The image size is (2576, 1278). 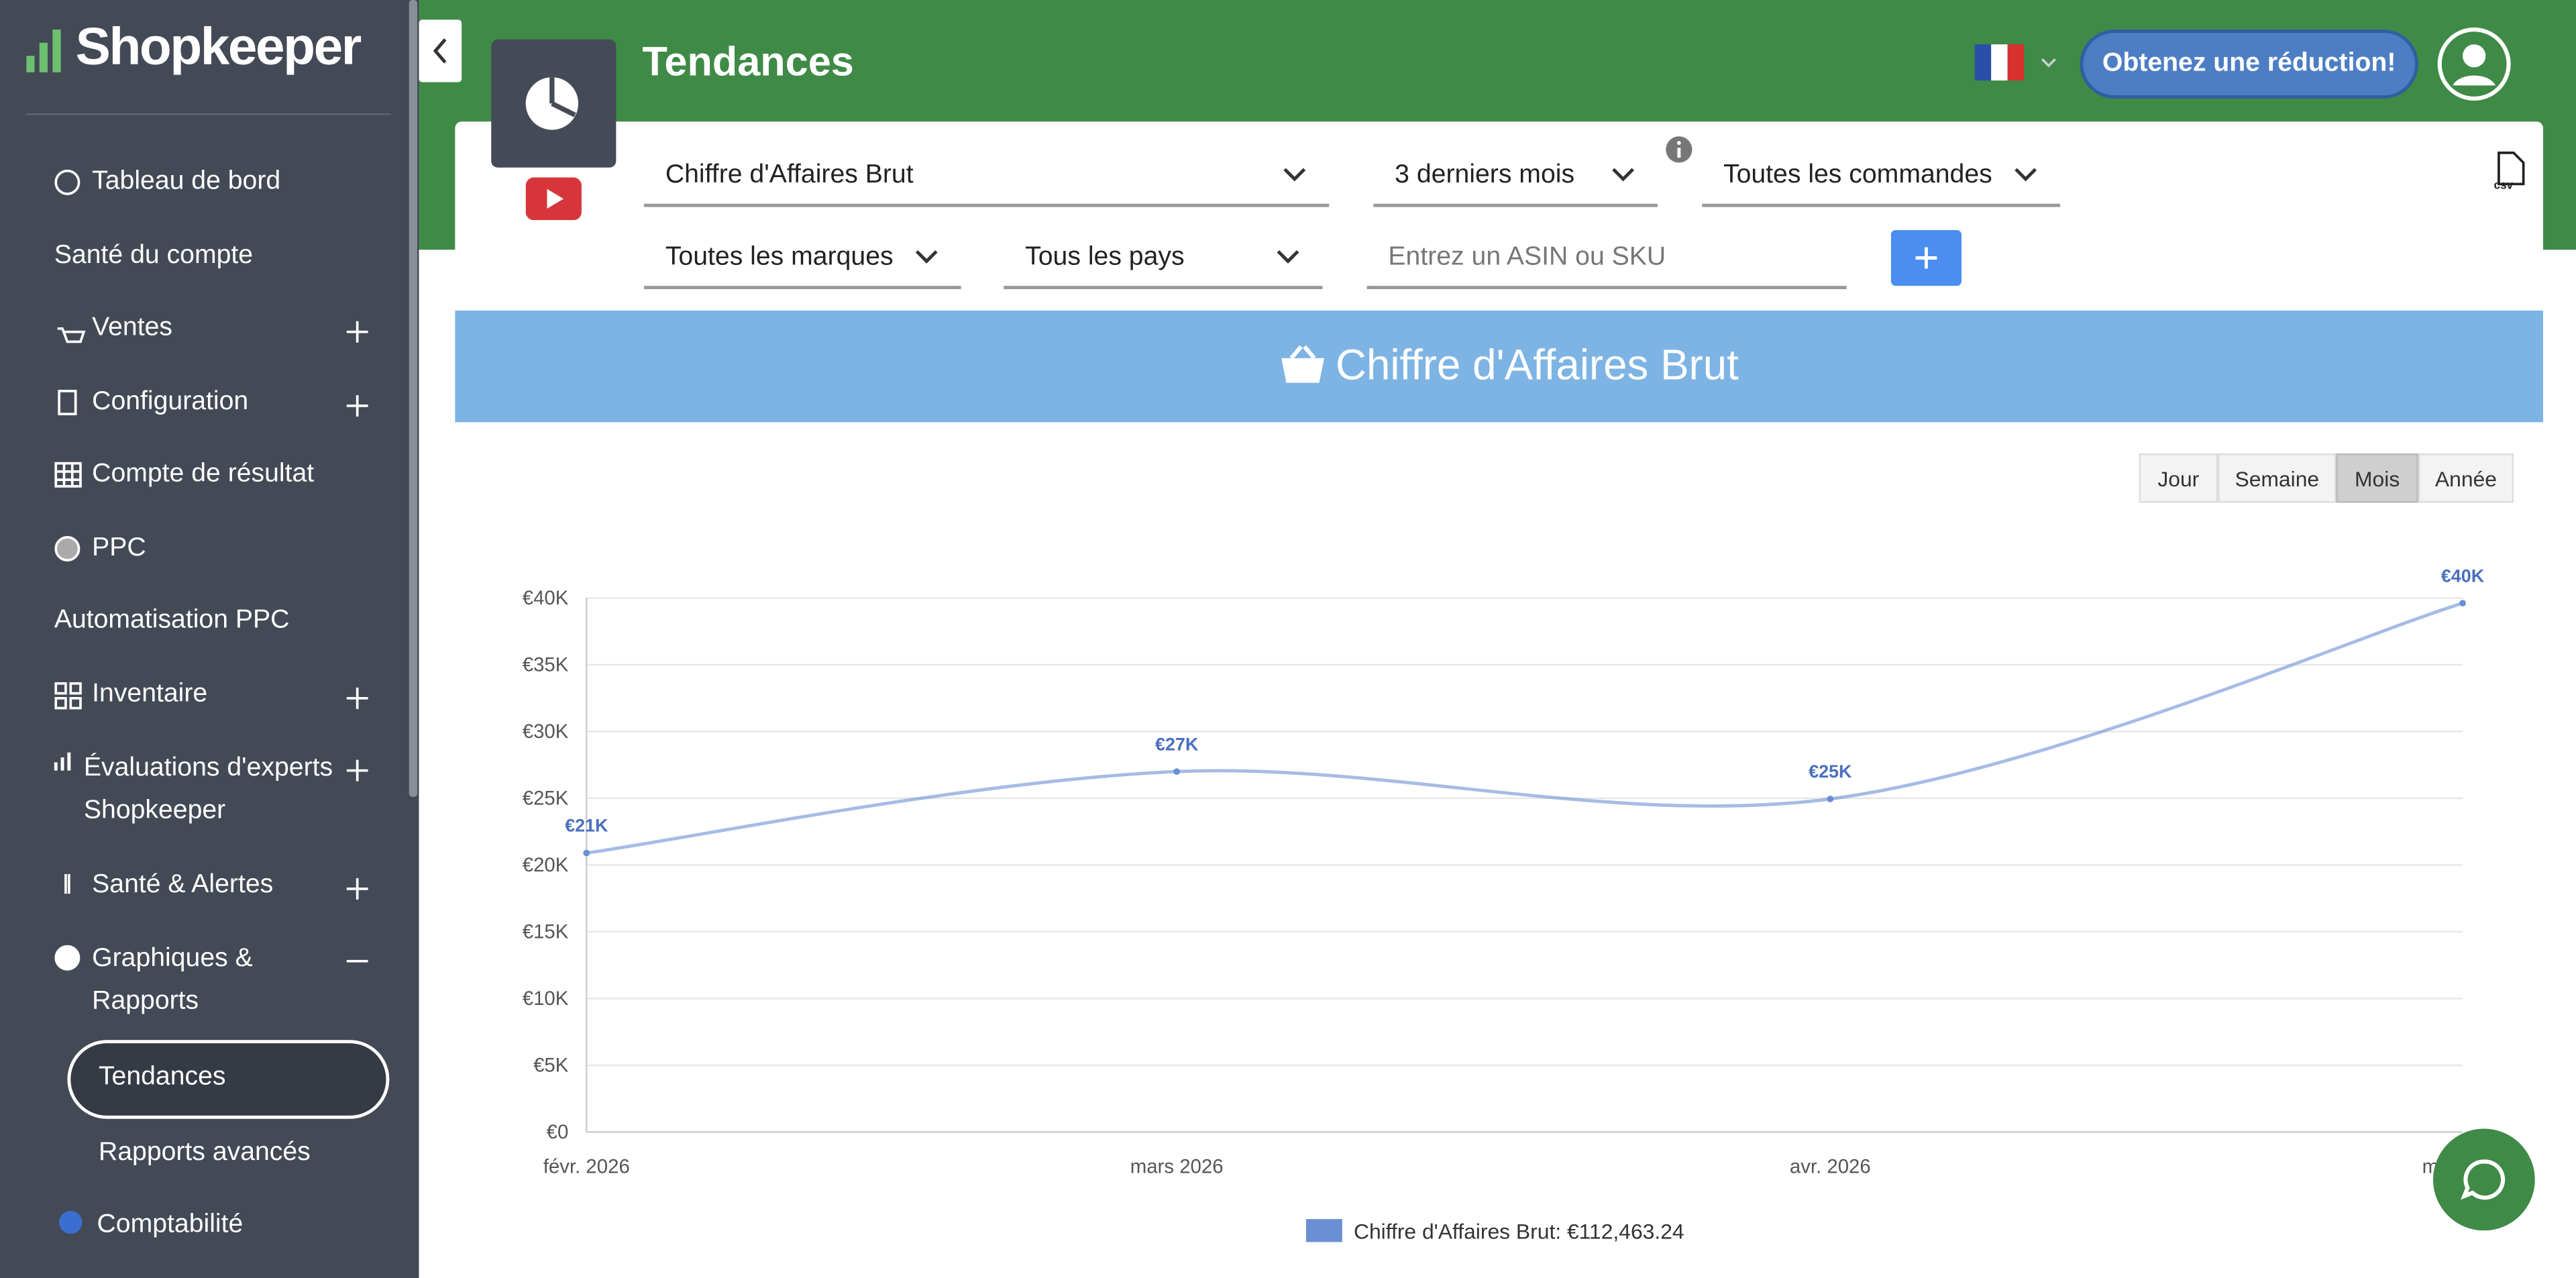 I want to click on chat-button, so click(x=2483, y=1179).